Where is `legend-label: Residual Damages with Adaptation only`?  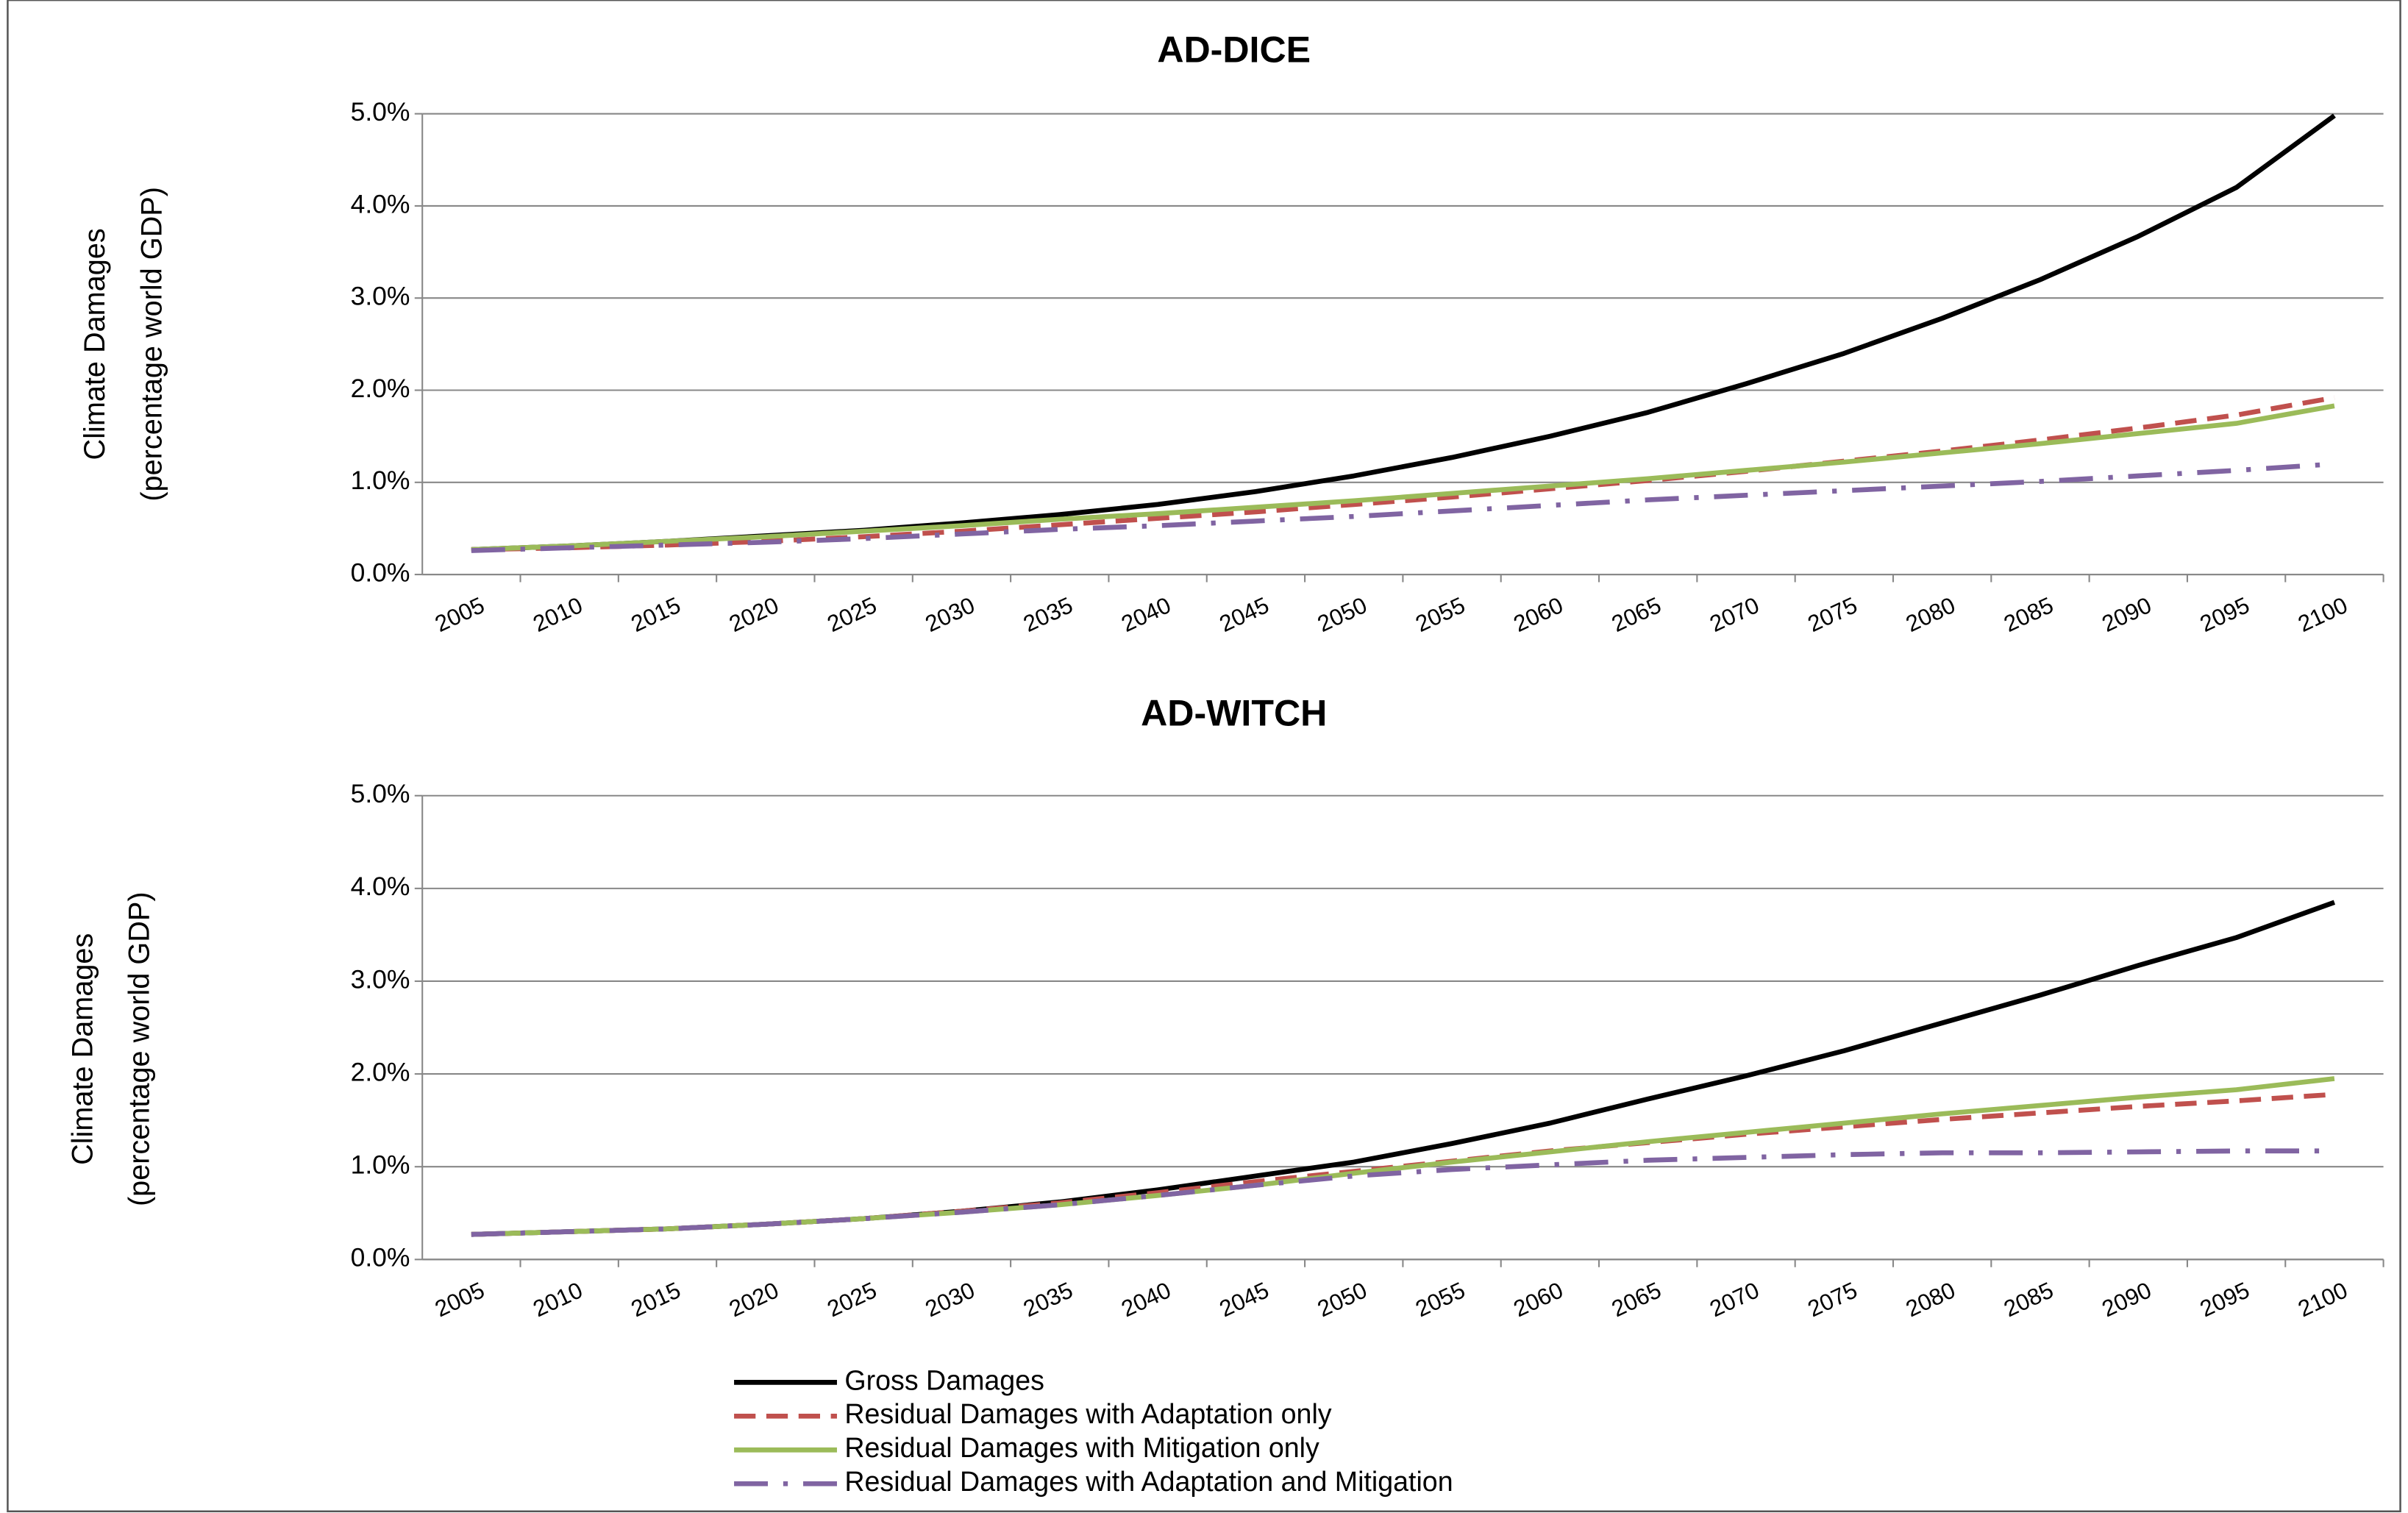
legend-label: Residual Damages with Adaptation only is located at coordinates (1087, 1413).